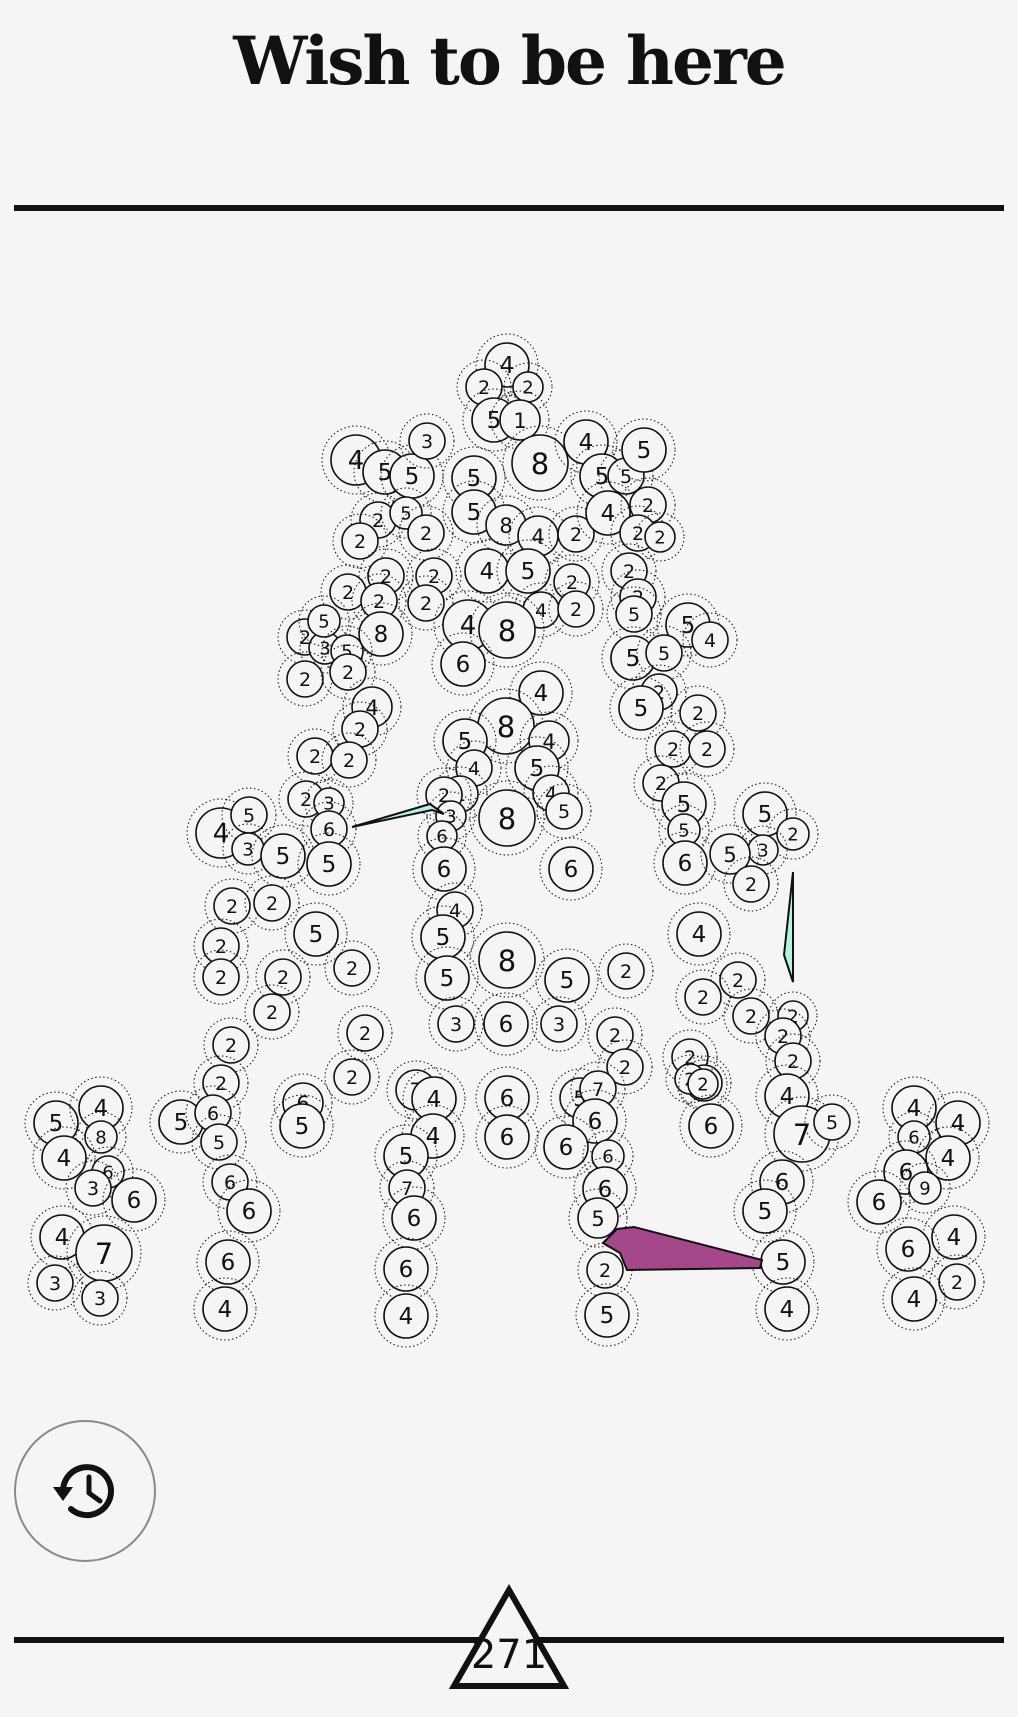  I want to click on cell-116: 2, so click(365, 1033).